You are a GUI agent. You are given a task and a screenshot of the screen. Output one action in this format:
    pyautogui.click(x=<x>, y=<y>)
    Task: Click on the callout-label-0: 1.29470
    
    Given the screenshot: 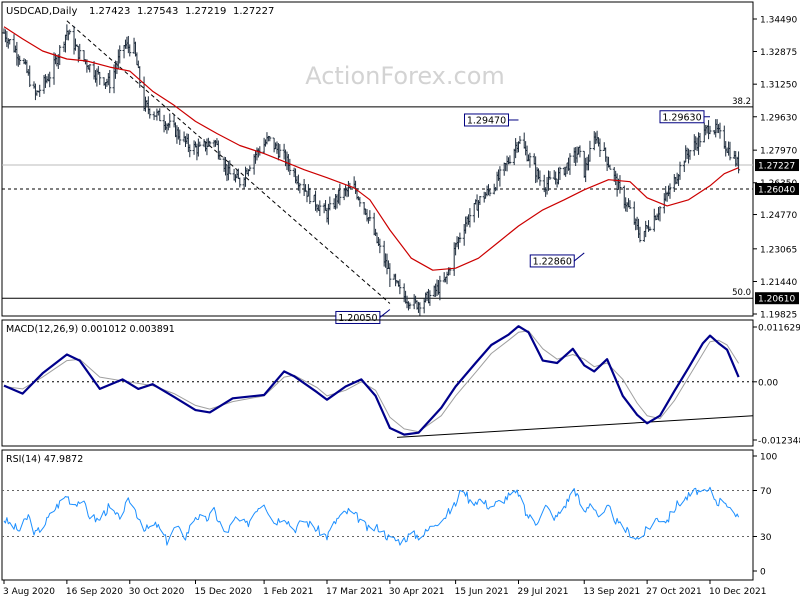 What is the action you would take?
    pyautogui.click(x=486, y=120)
    